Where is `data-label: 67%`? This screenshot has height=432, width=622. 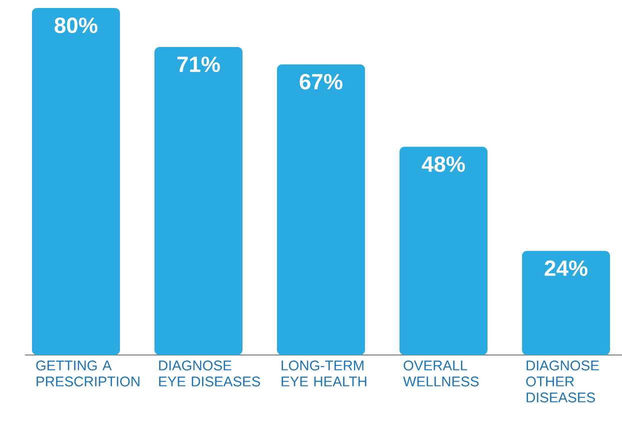
data-label: 67% is located at coordinates (321, 82).